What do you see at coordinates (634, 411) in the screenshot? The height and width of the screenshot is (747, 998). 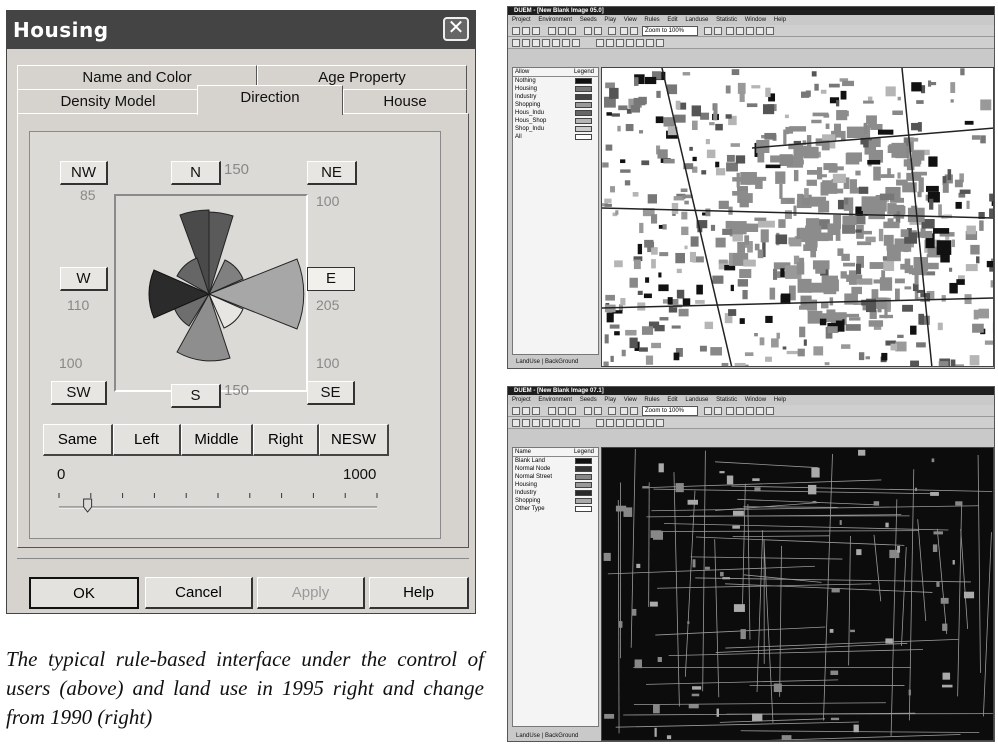 I see `zoom-out-icon` at bounding box center [634, 411].